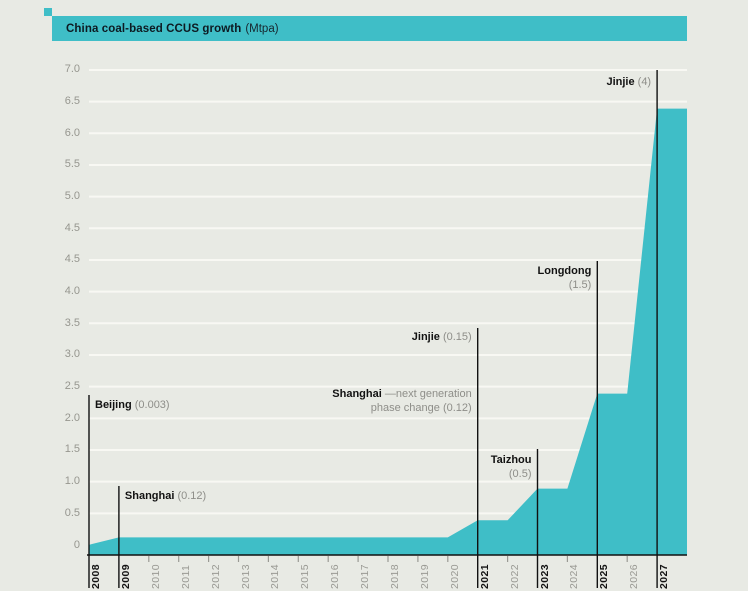 The height and width of the screenshot is (591, 748). Describe the element at coordinates (305, 576) in the screenshot. I see `x-tick-label-2015: 2015` at that location.